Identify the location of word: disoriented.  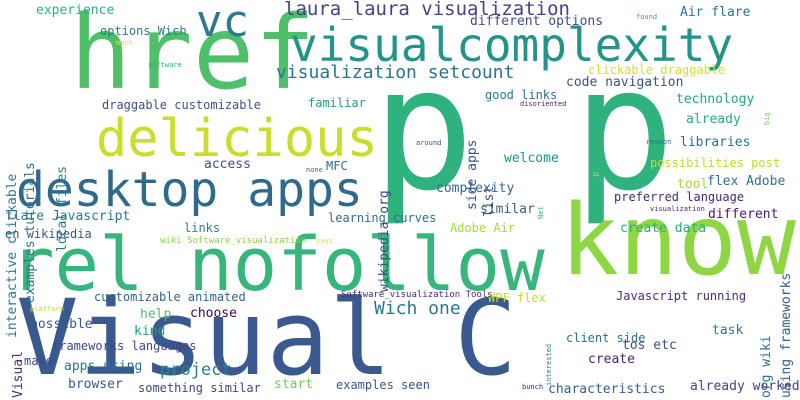
(543, 104).